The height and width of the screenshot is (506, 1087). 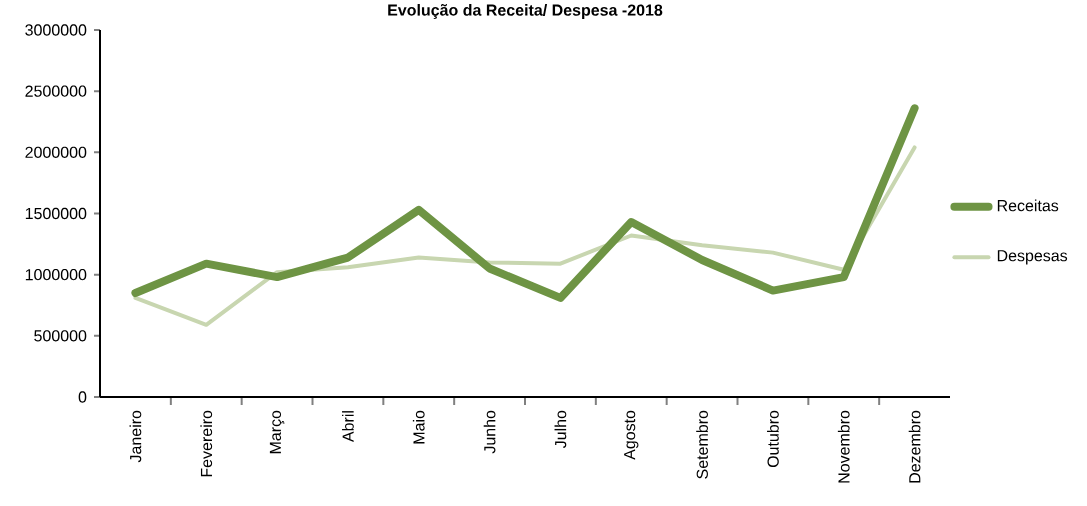 I want to click on chart-title: Evolução da Receita/ Despesa -2018, so click(x=525, y=11).